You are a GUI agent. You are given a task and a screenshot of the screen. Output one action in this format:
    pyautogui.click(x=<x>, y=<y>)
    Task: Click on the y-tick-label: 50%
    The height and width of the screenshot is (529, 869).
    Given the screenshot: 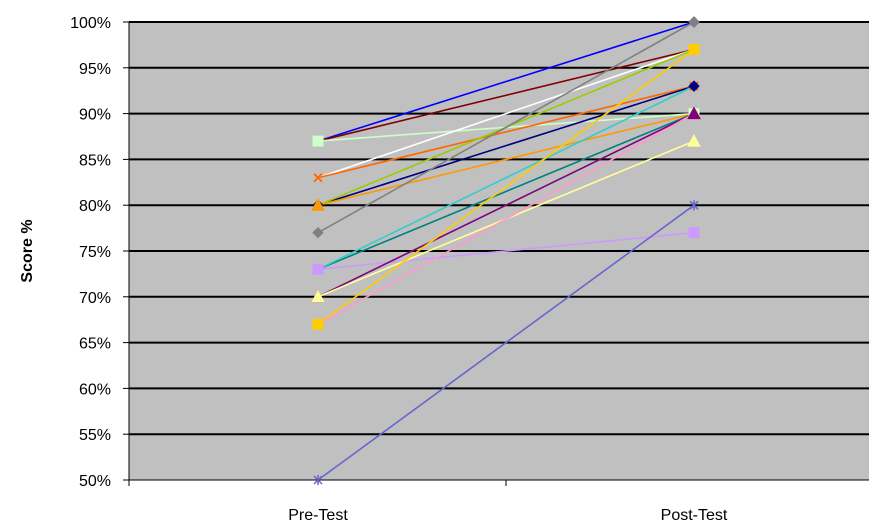 What is the action you would take?
    pyautogui.click(x=95, y=481)
    